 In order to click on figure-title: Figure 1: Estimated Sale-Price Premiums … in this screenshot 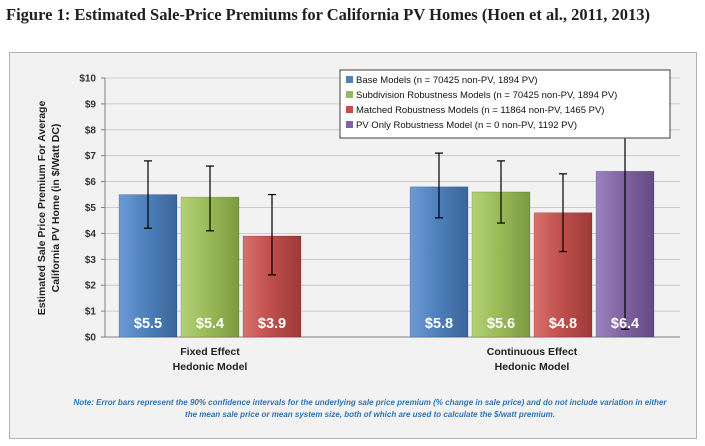, I will do `click(328, 14)`.